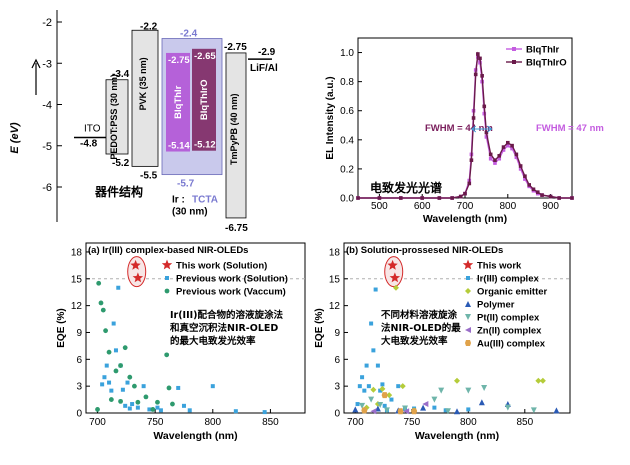  I want to click on panel-title: (a) Ir(III) complex-based NIR-OLEDs, so click(168, 250).